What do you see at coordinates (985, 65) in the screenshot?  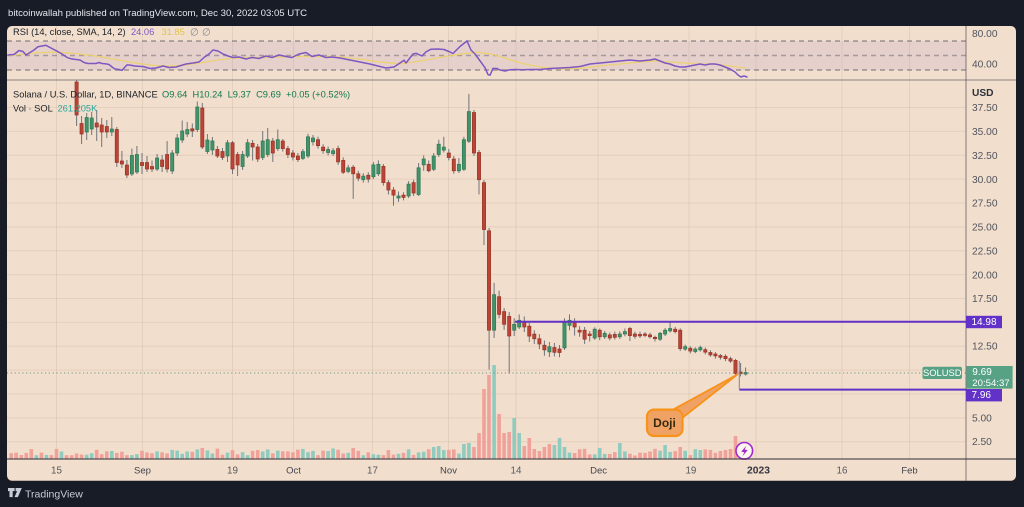 I see `svg-text: 40.00` at bounding box center [985, 65].